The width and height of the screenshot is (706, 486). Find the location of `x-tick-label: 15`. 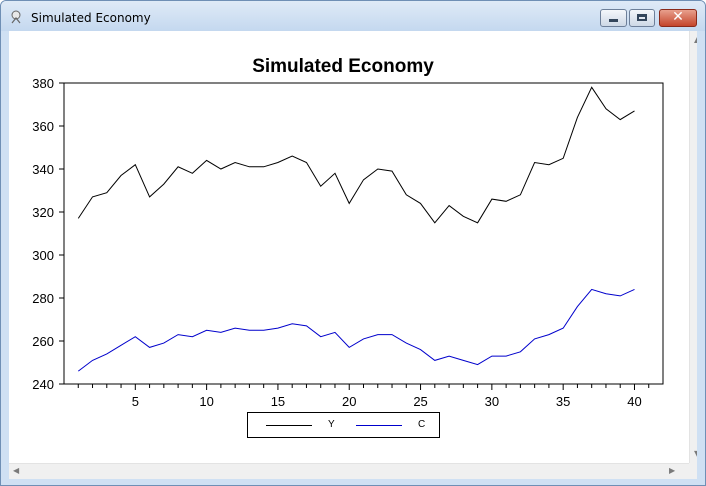

x-tick-label: 15 is located at coordinates (278, 401).